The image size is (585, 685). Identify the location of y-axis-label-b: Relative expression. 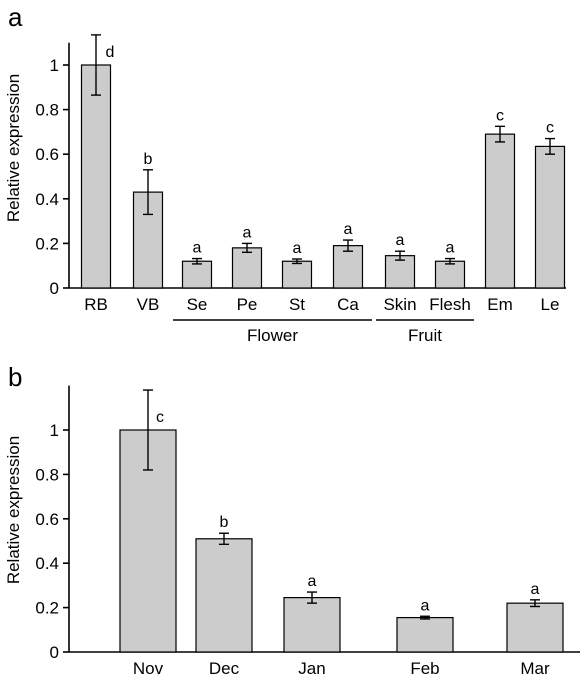
(13, 510).